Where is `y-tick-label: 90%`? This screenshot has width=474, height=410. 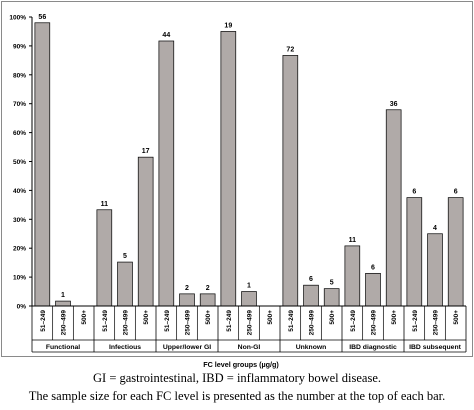 y-tick-label: 90% is located at coordinates (19, 46).